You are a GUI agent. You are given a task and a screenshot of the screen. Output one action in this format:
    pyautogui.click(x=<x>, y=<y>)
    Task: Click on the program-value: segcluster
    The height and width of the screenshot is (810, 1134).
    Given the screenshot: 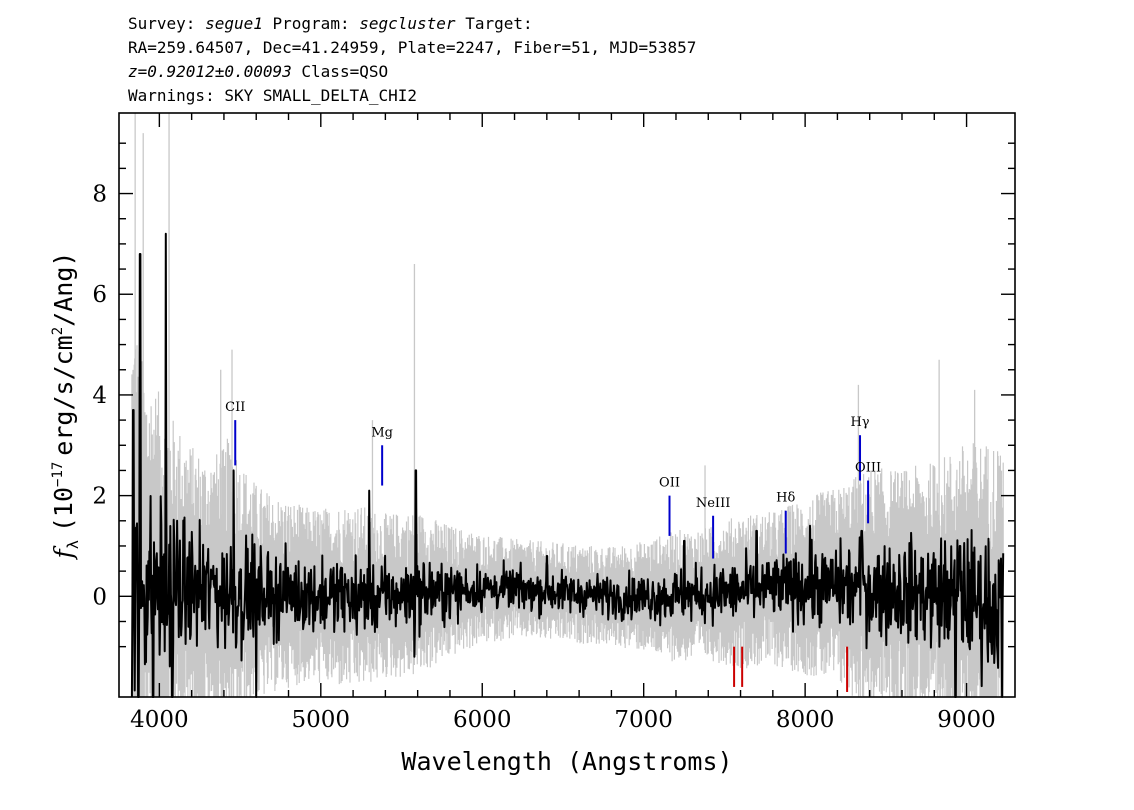 What is the action you would take?
    pyautogui.click(x=407, y=23)
    